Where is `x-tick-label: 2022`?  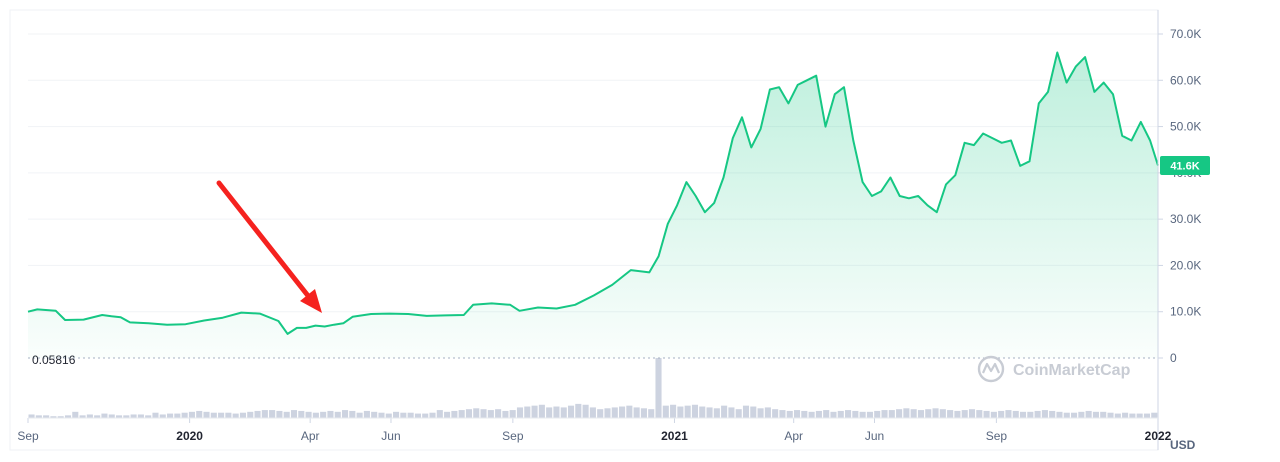
x-tick-label: 2022 is located at coordinates (1158, 436).